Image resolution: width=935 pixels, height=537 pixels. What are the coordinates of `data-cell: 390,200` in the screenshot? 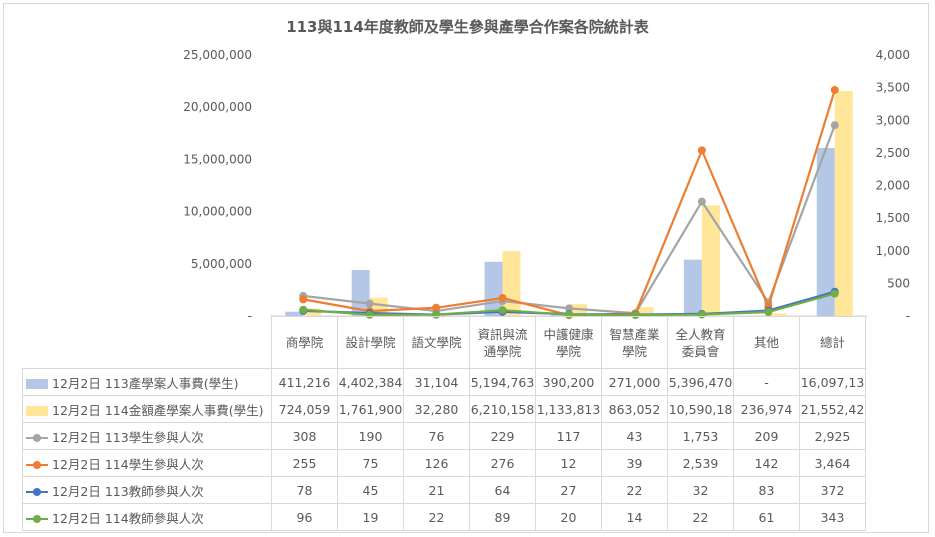 It's located at (568, 382).